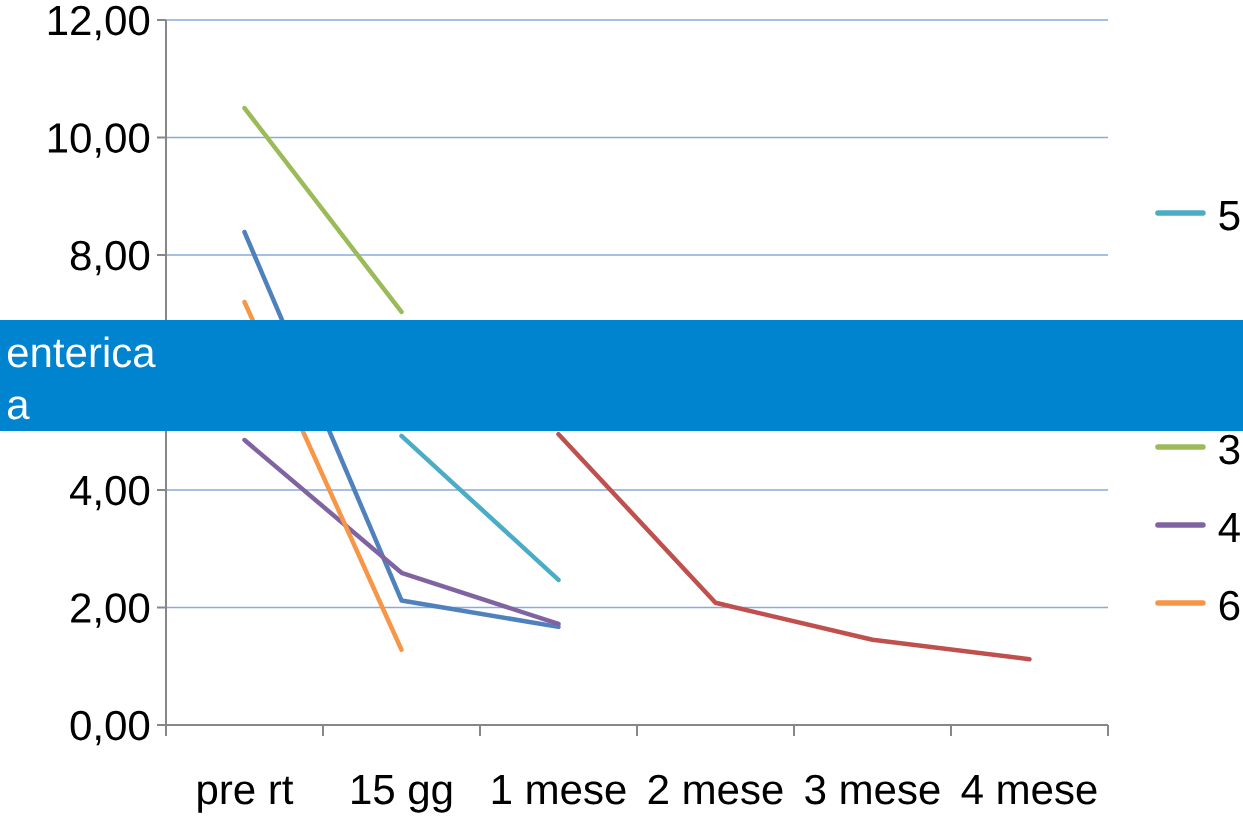 This screenshot has height=818, width=1243. I want to click on y-tick-label: 4,00, so click(110, 493).